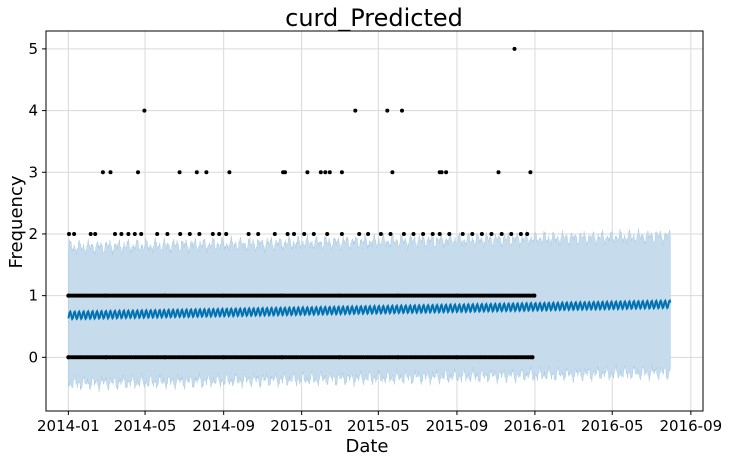 Image resolution: width=732 pixels, height=462 pixels. I want to click on x-tick-label: 2015-01, so click(301, 426).